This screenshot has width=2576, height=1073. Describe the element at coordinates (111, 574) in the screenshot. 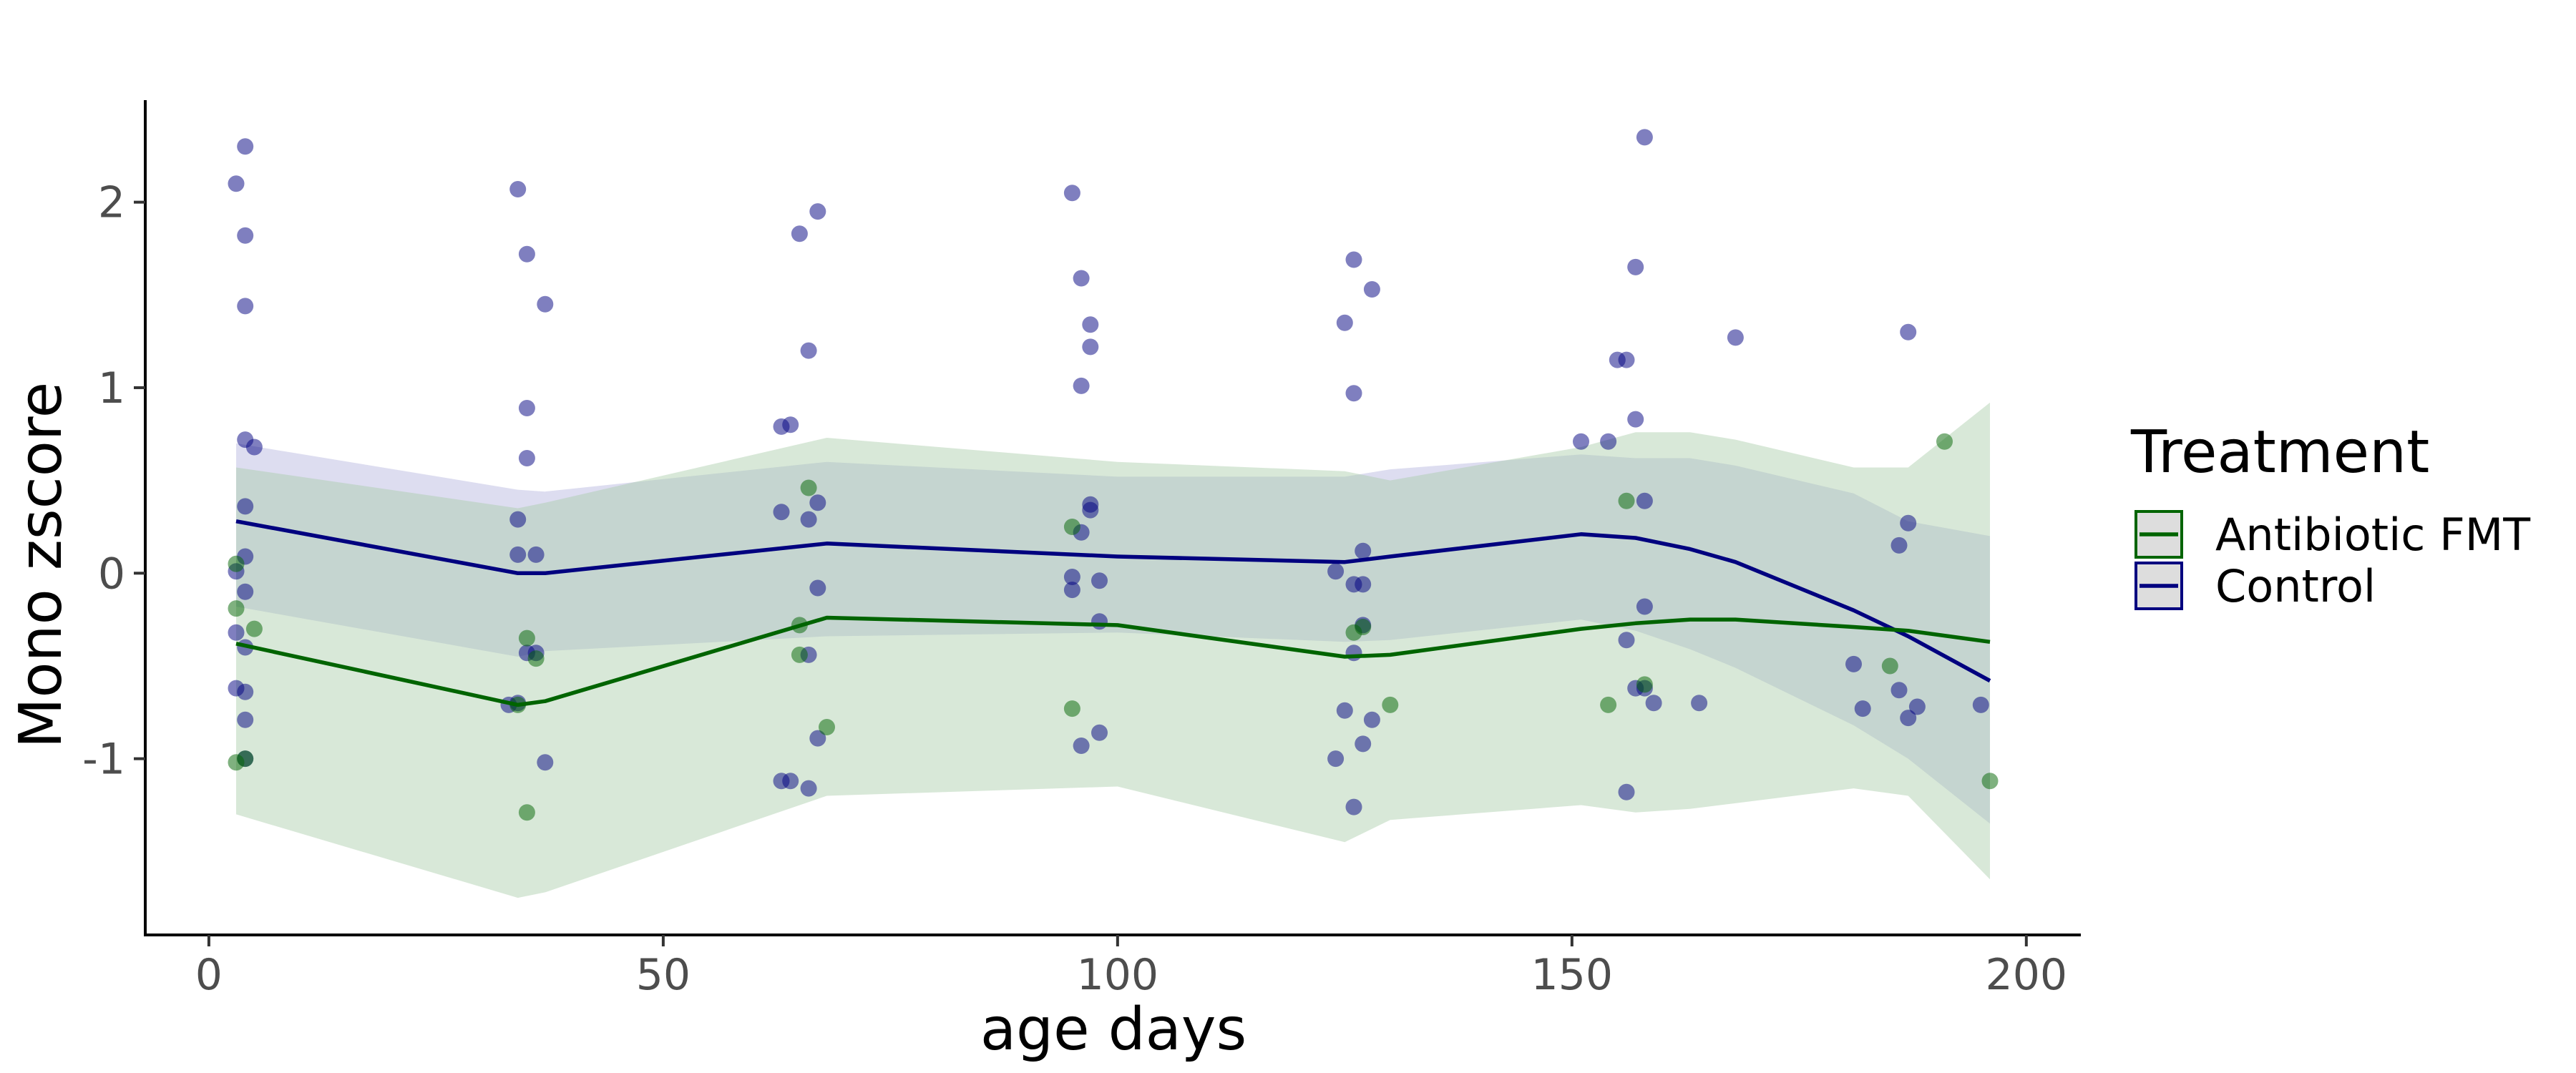

I see `y-tick-label: 0` at that location.